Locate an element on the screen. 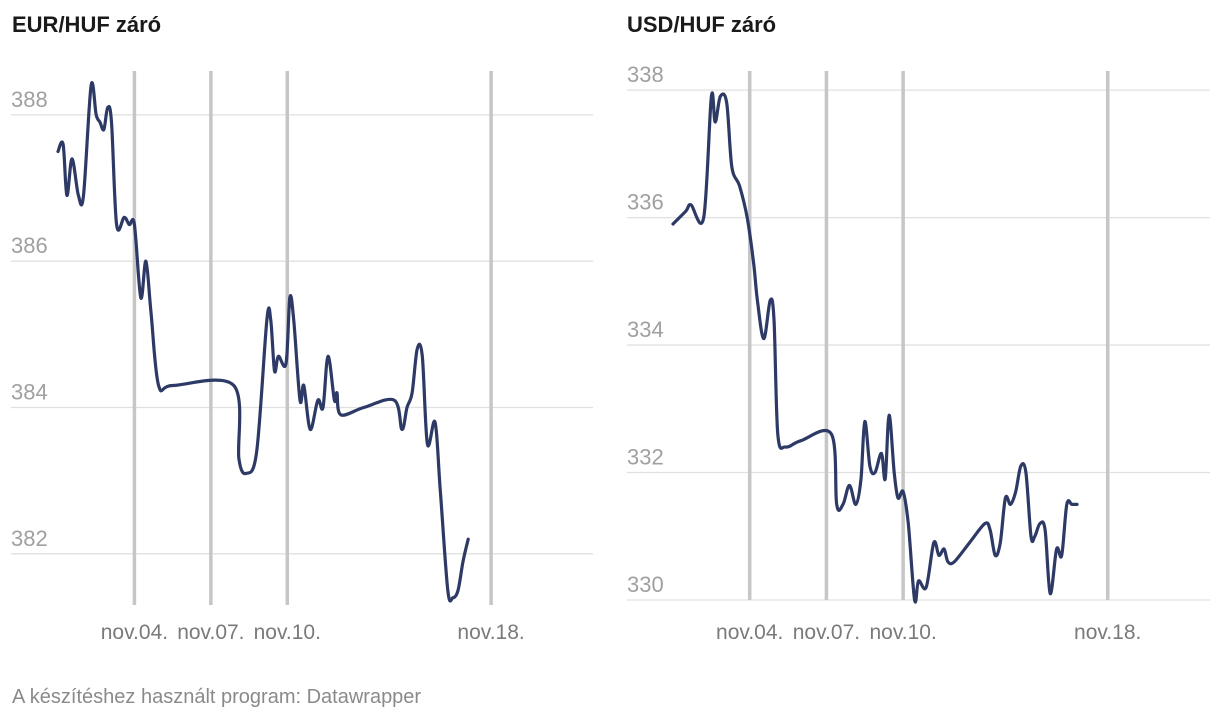  usd-y-tick-330: 330 is located at coordinates (645, 584).